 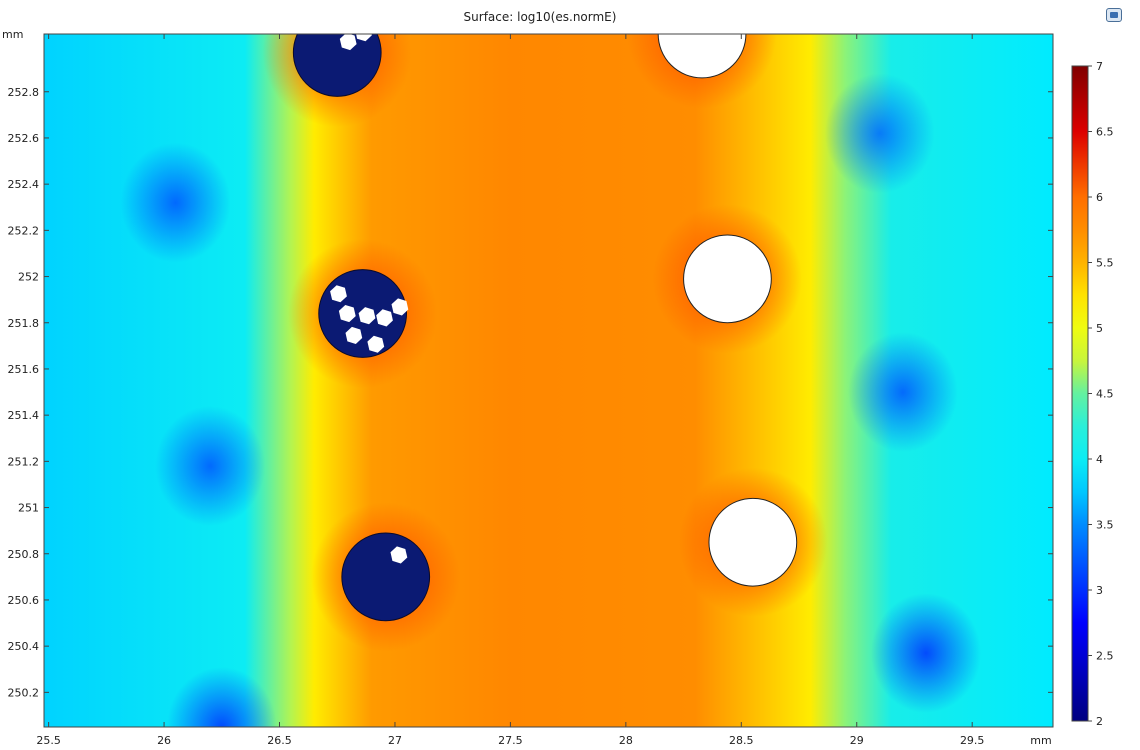 What do you see at coordinates (1105, 656) in the screenshot?
I see `colorbar-tick-label: 2.5` at bounding box center [1105, 656].